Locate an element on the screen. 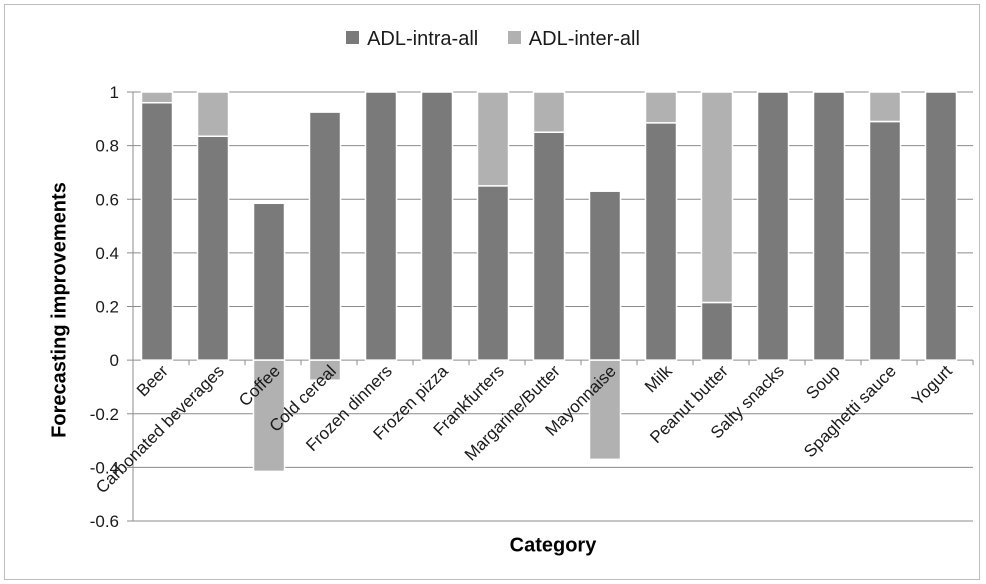  x-tick-label: Yogurt is located at coordinates (932, 385).